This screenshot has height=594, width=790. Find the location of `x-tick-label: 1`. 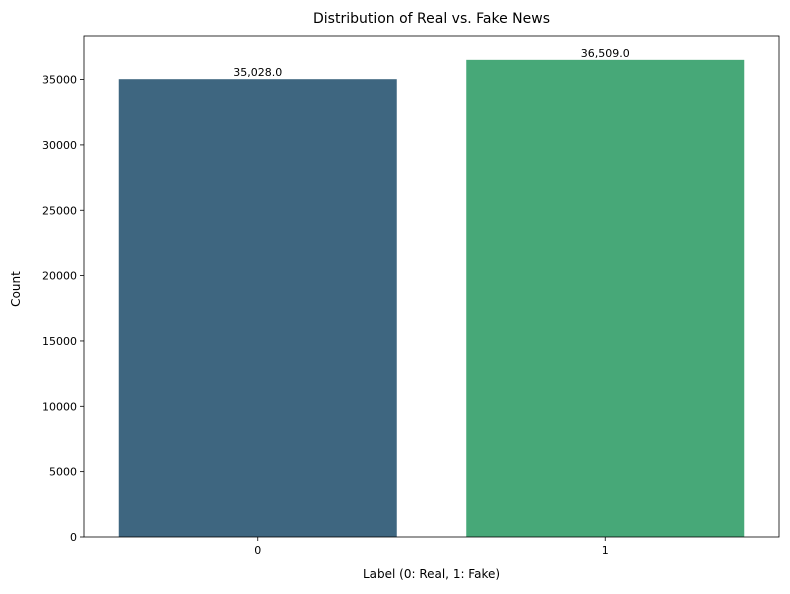

x-tick-label: 1 is located at coordinates (605, 550).